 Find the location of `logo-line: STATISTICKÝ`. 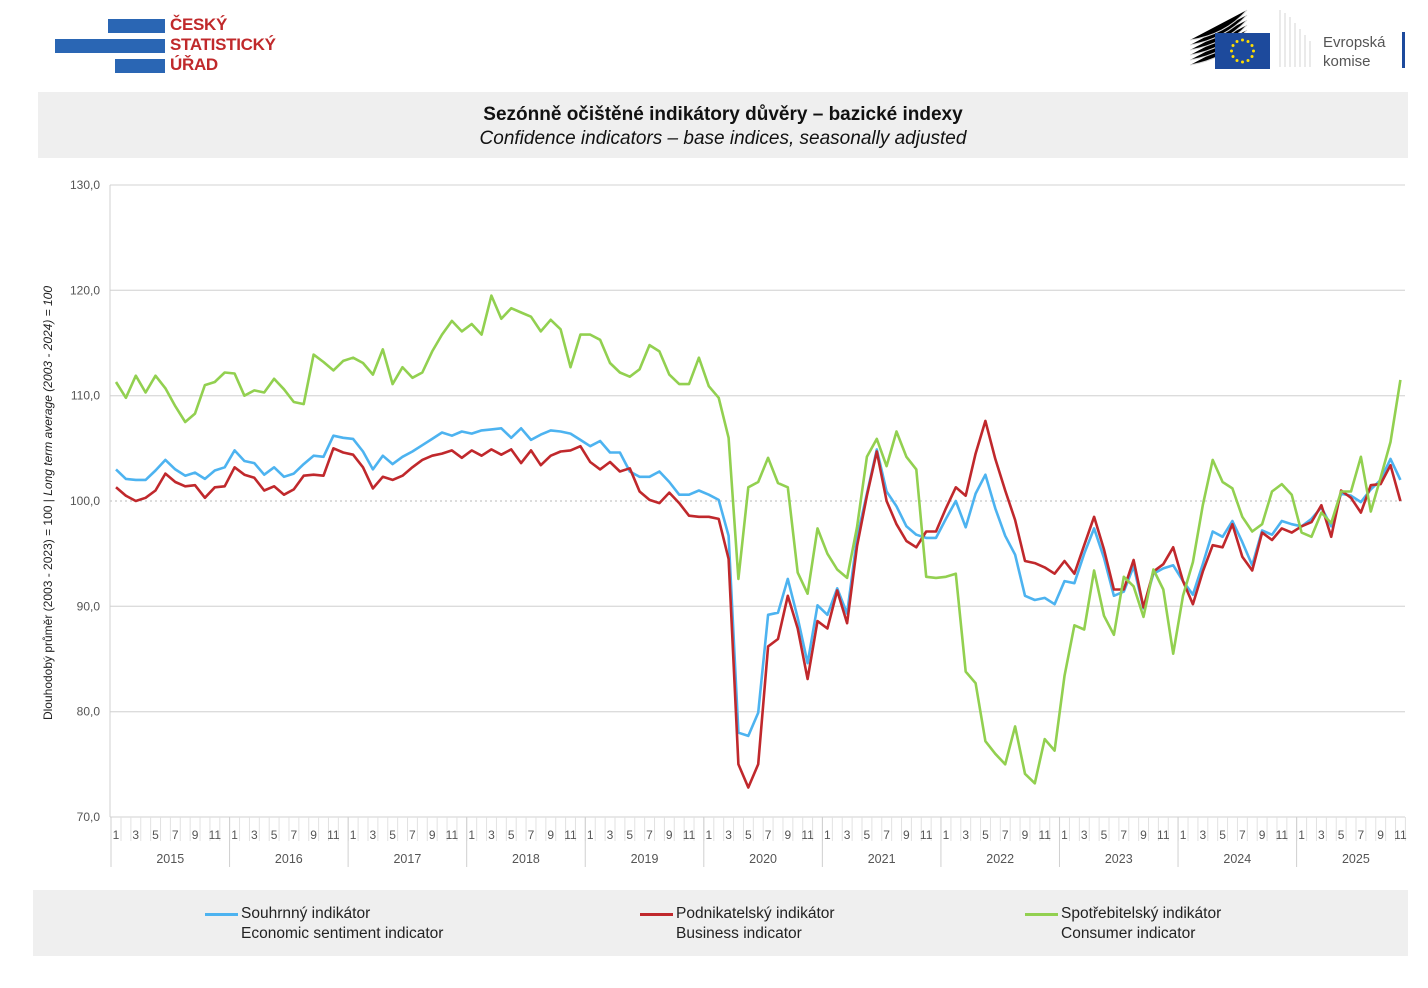

logo-line: STATISTICKÝ is located at coordinates (223, 44).